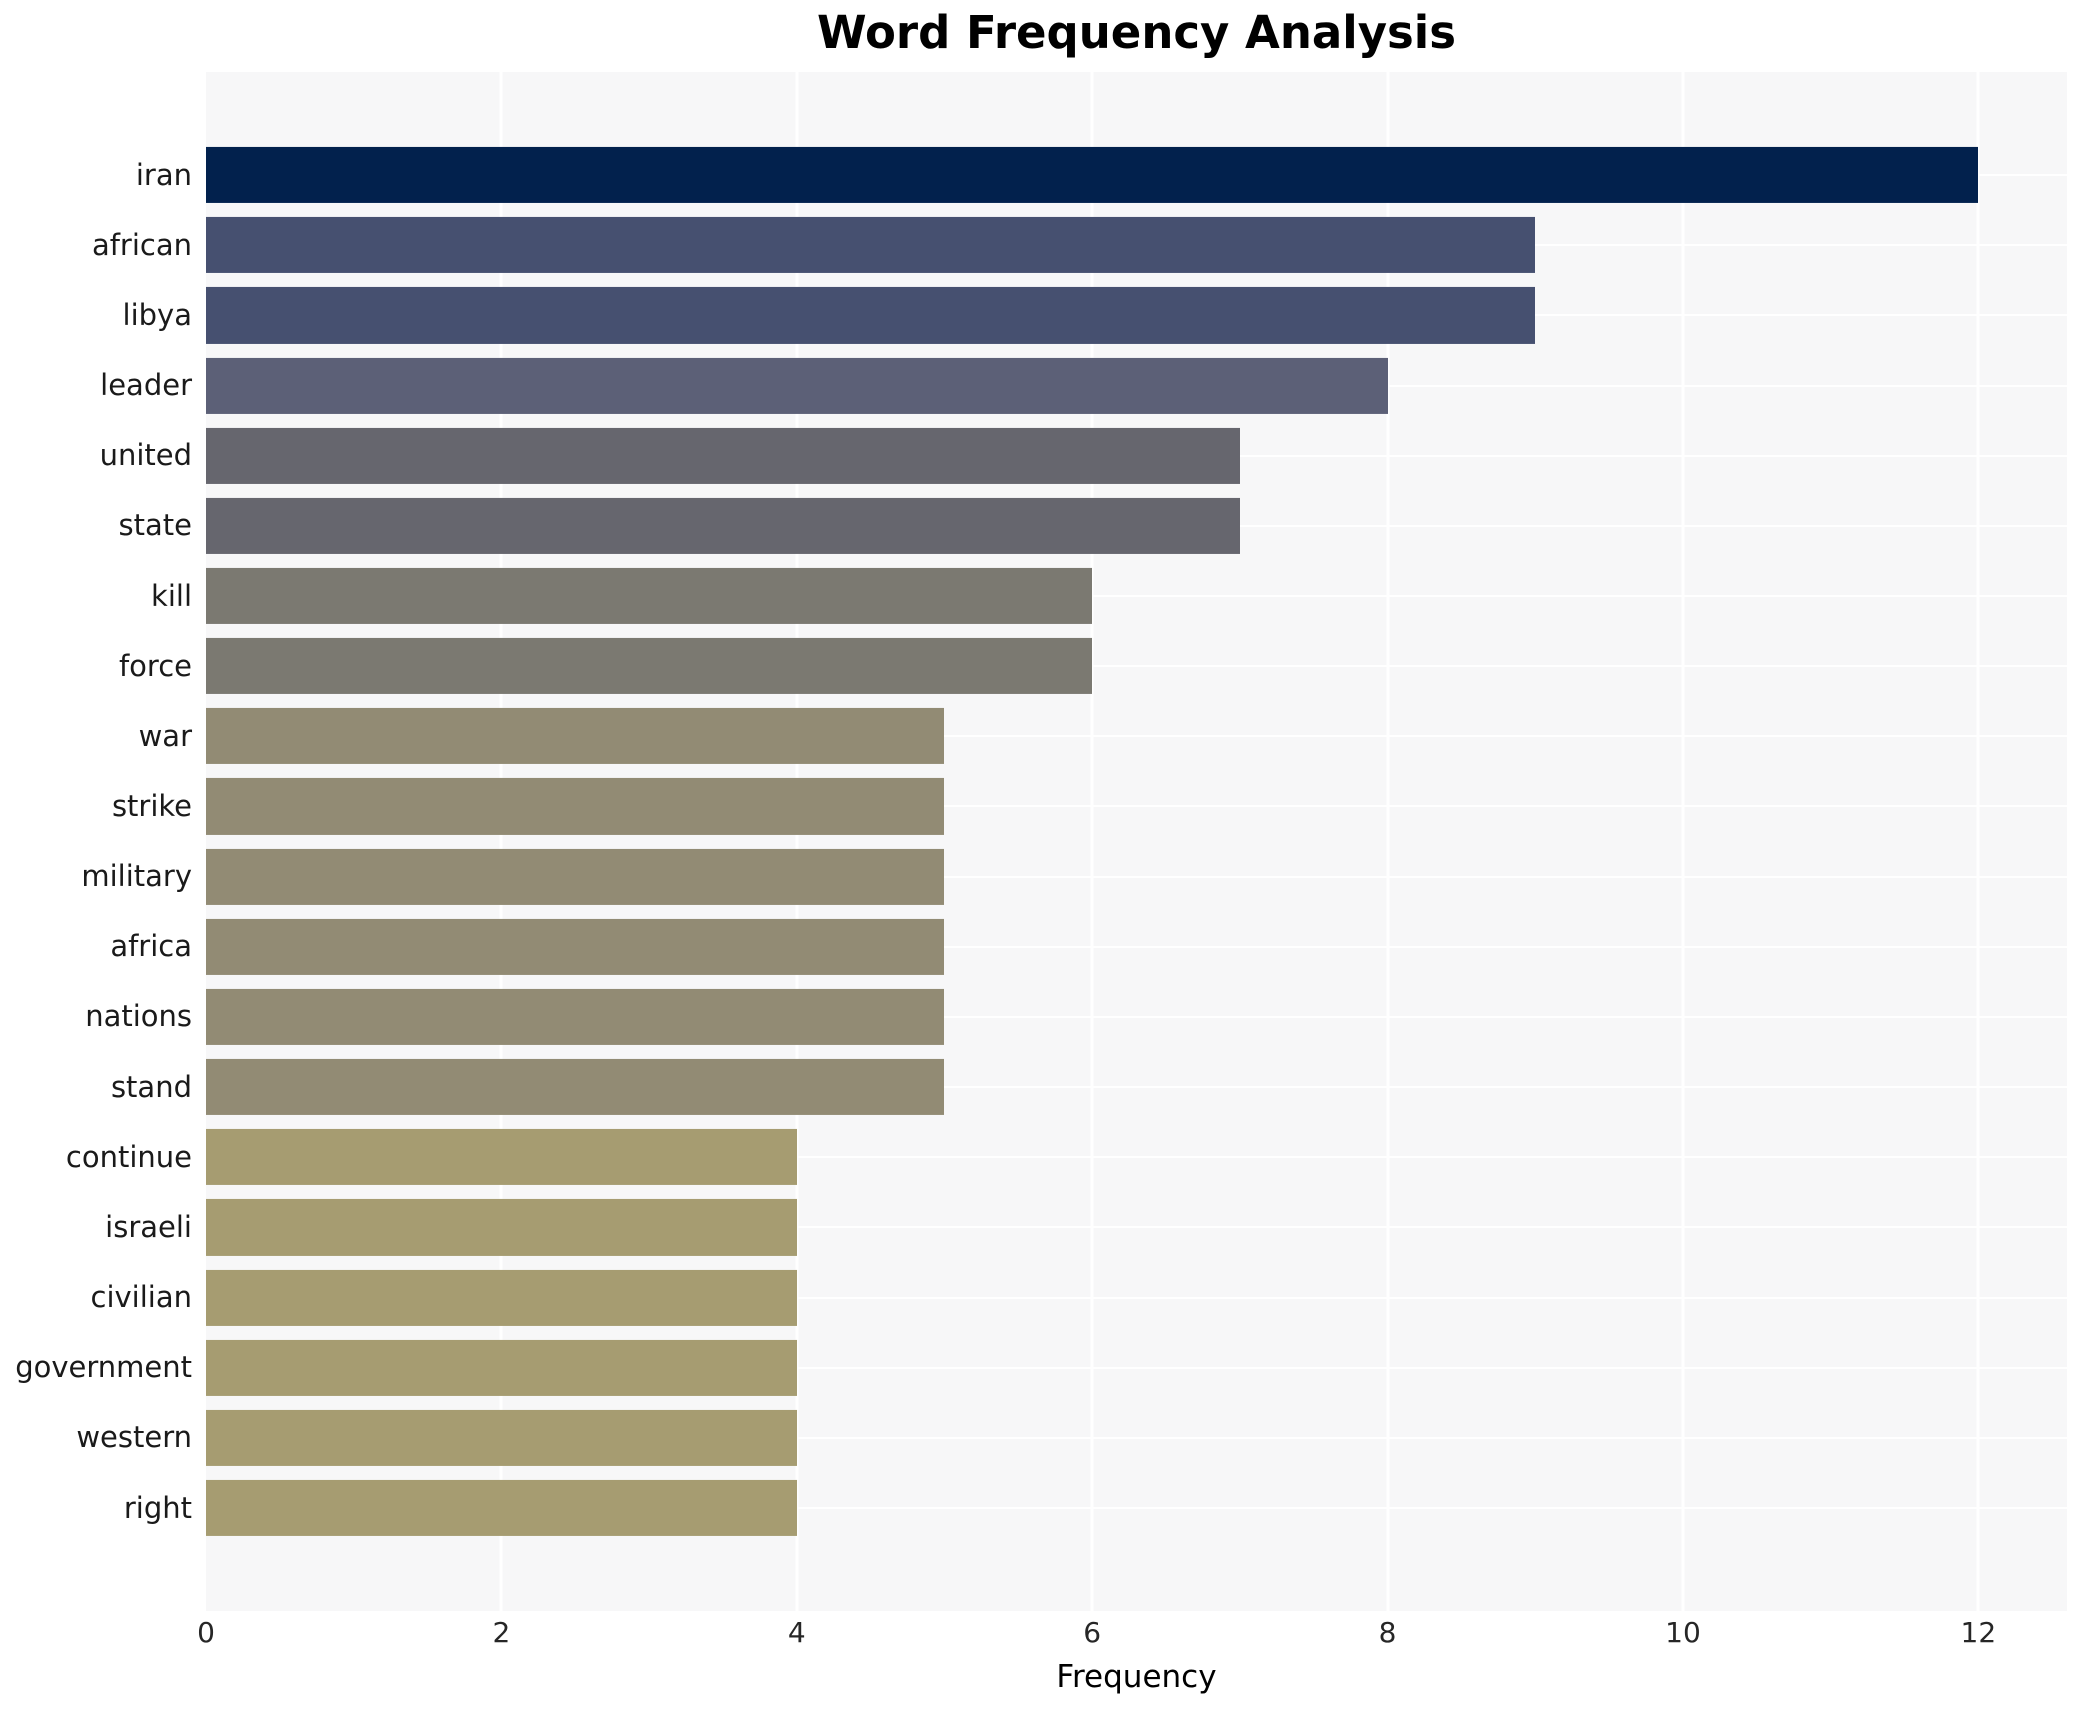 The height and width of the screenshot is (1710, 2085). I want to click on bar-state, so click(723, 525).